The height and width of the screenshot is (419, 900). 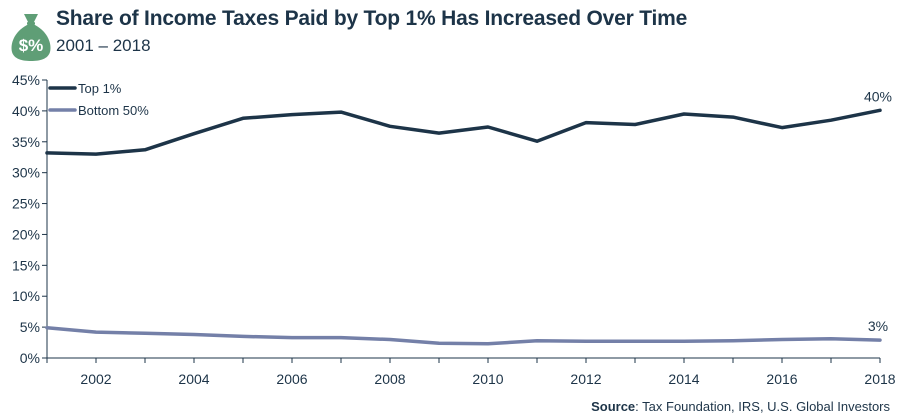 What do you see at coordinates (389, 379) in the screenshot?
I see `x-tick-label: 2008` at bounding box center [389, 379].